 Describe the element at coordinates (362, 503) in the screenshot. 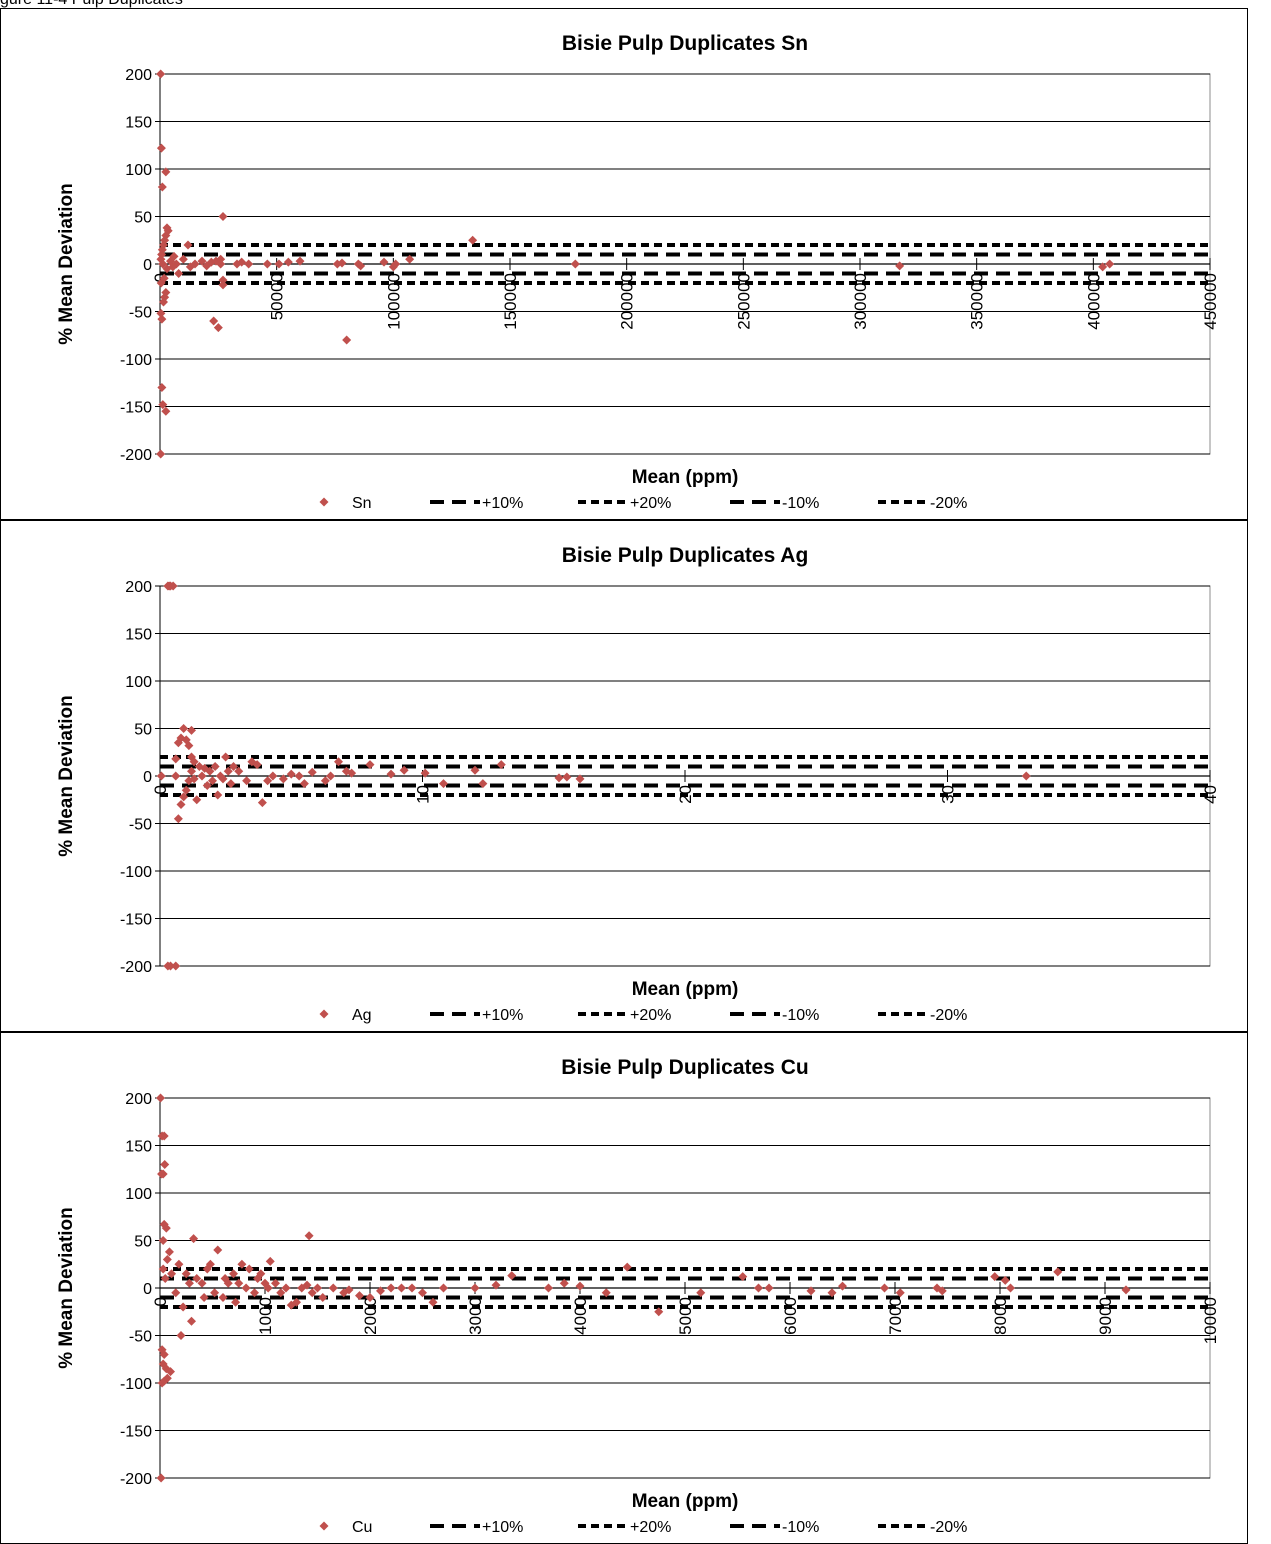

I see `legend-label: Sn` at that location.